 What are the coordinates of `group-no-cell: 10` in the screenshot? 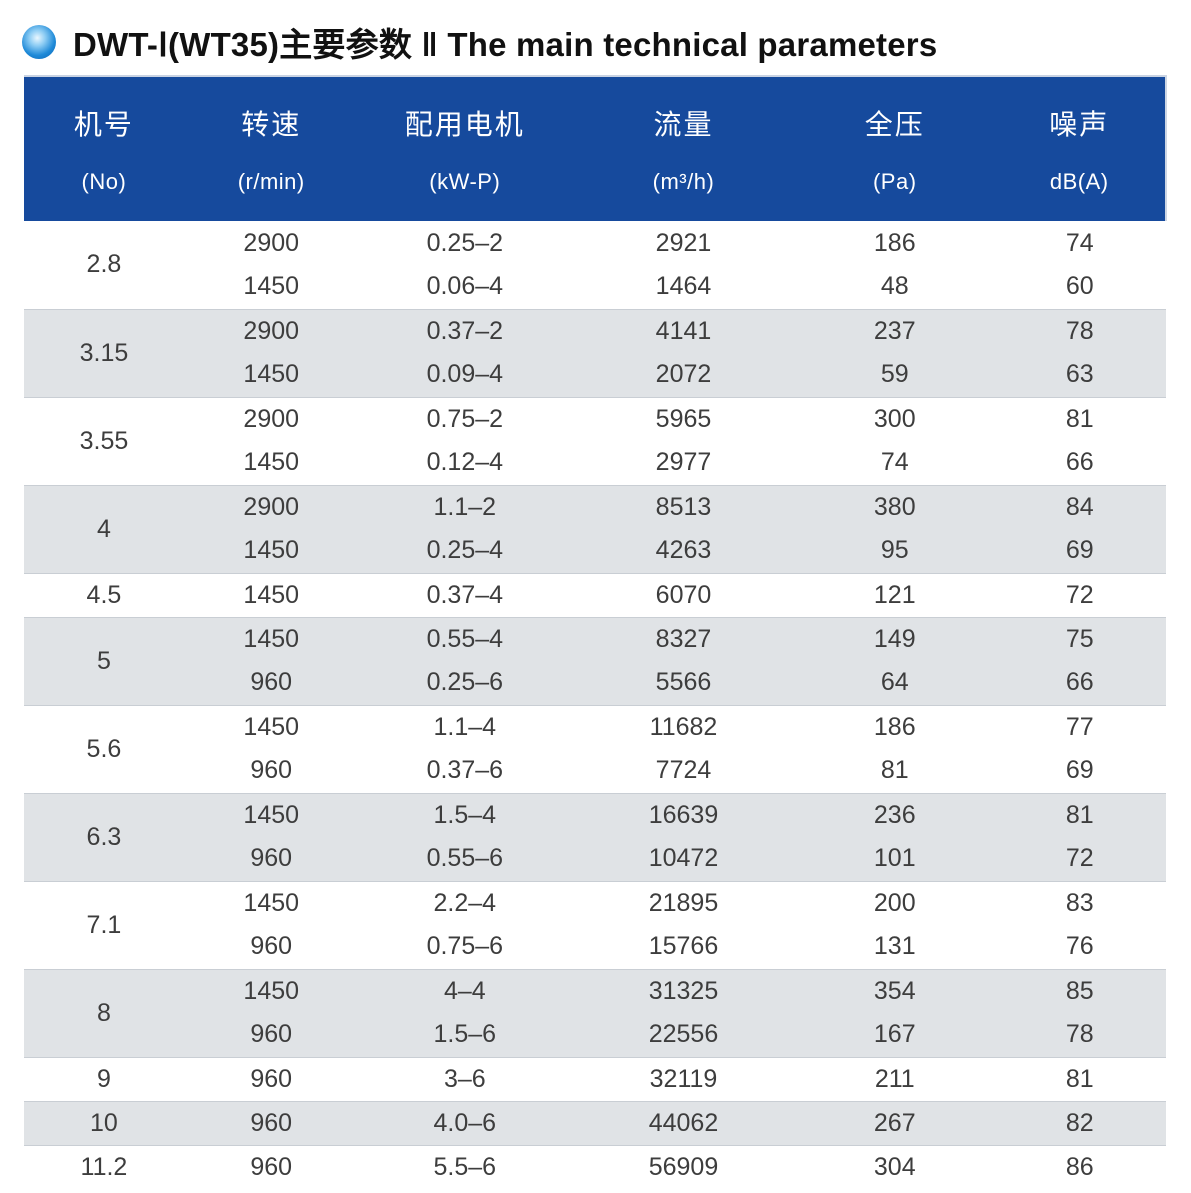 It's located at (104, 1123).